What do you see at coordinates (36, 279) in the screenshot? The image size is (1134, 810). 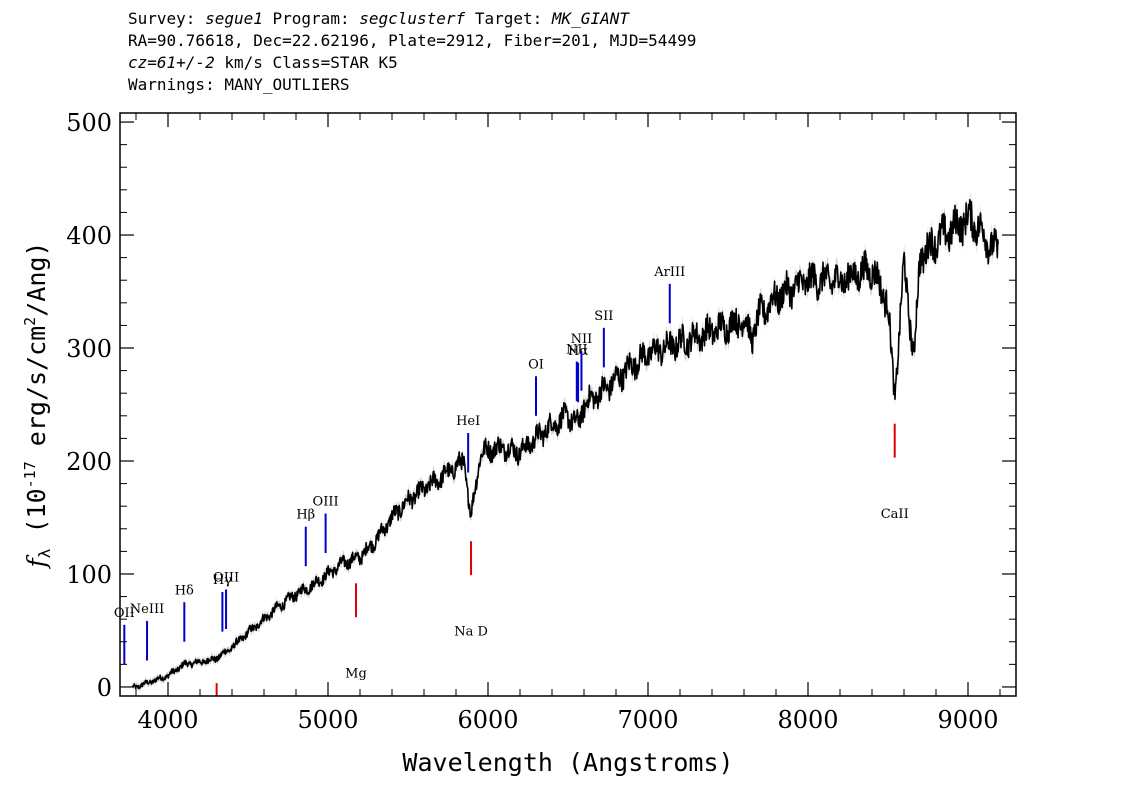 I see `y-title-part: /Ang)` at bounding box center [36, 279].